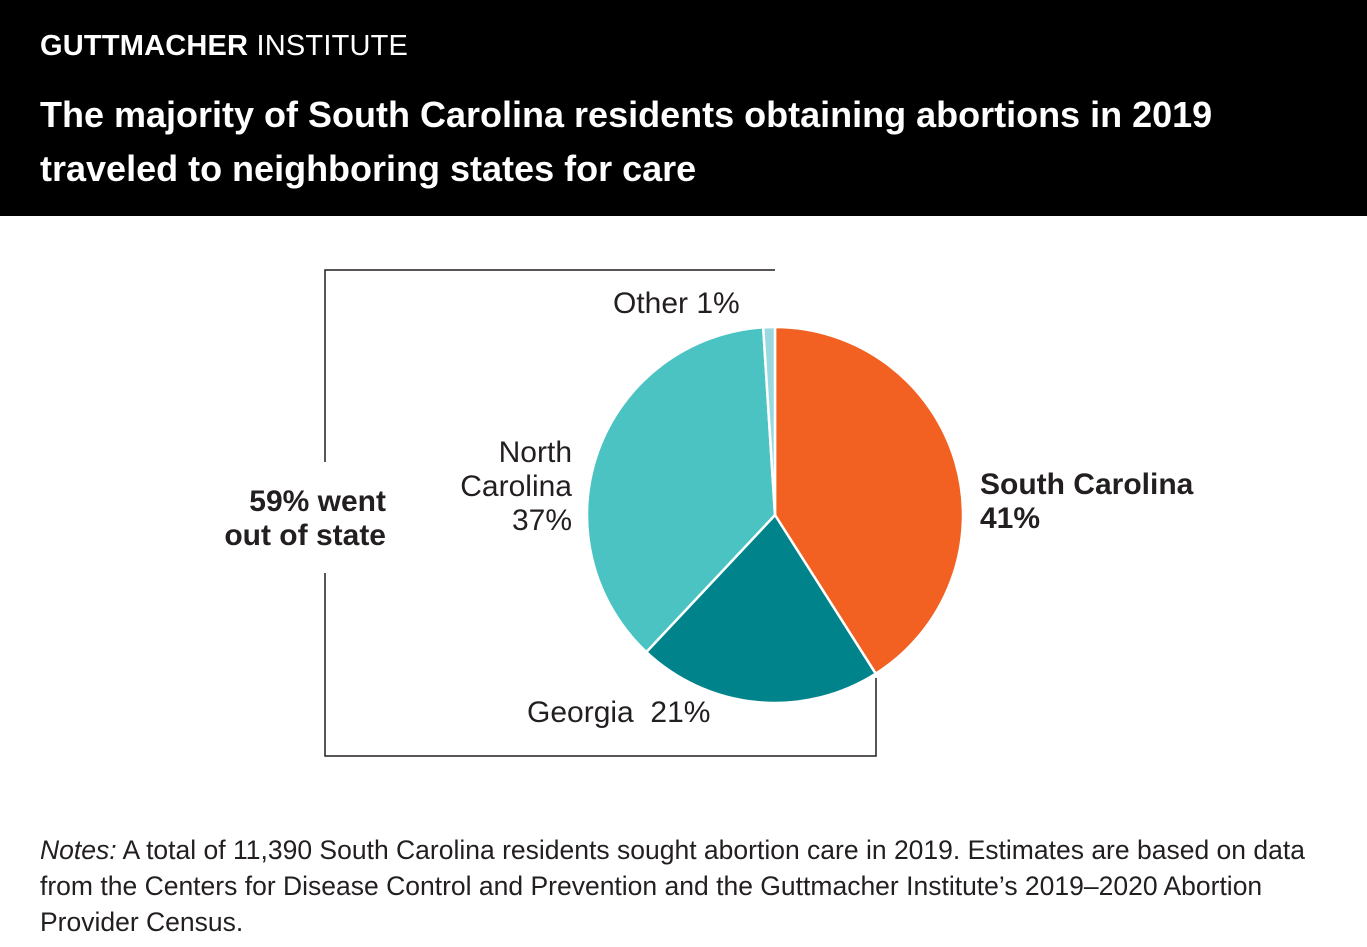  What do you see at coordinates (676, 303) in the screenshot?
I see `slice-label-other: Other 1%` at bounding box center [676, 303].